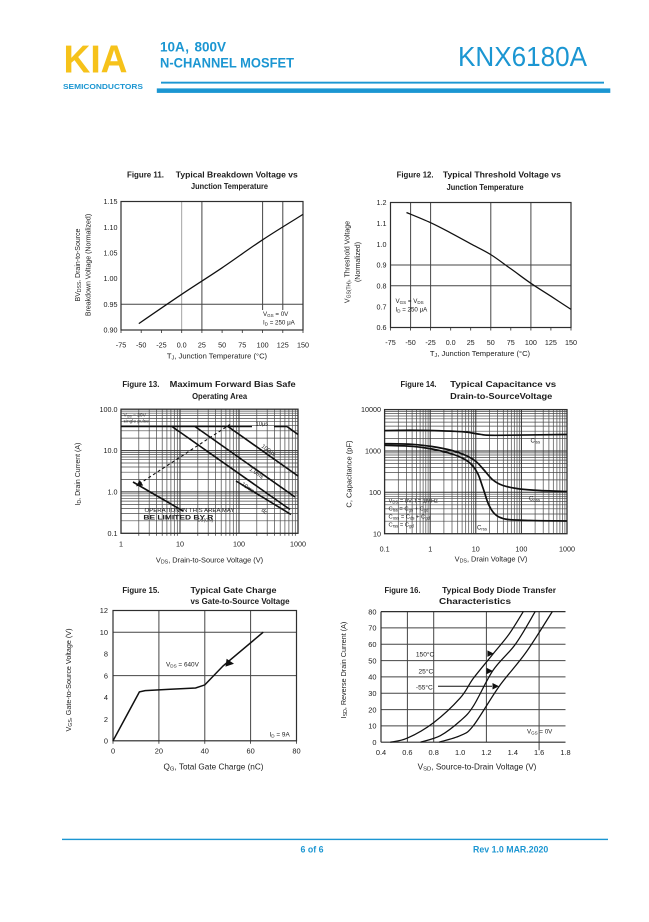  What do you see at coordinates (79, 264) in the screenshot?
I see `svg-text: BVDSS, Drain-to-Source` at bounding box center [79, 264].